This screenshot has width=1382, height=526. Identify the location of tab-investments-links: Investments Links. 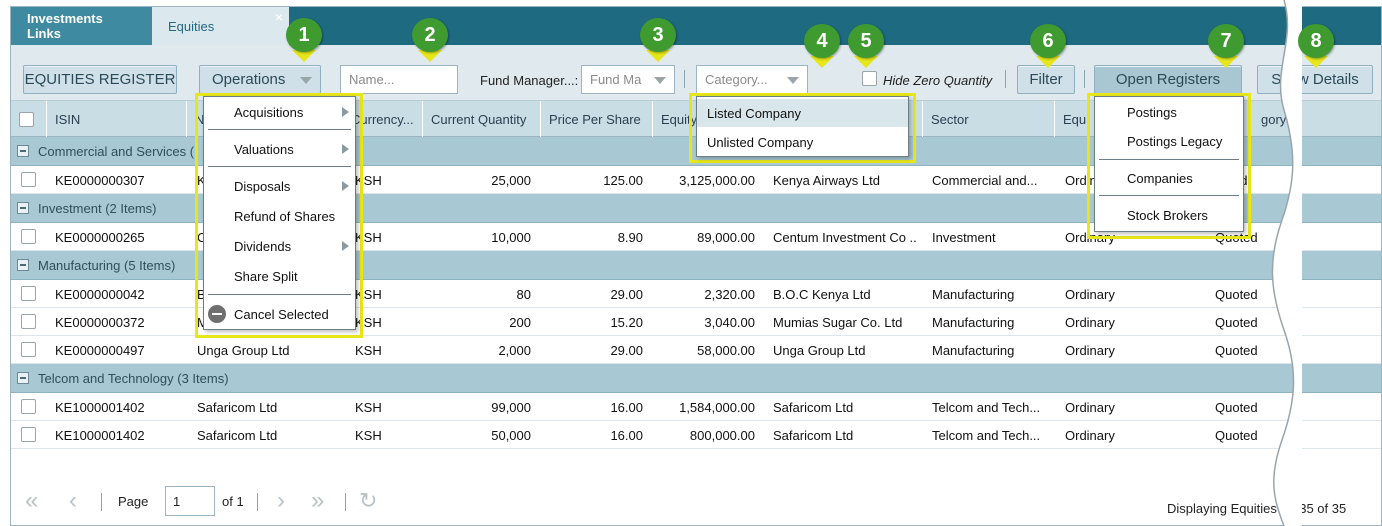
(81, 26).